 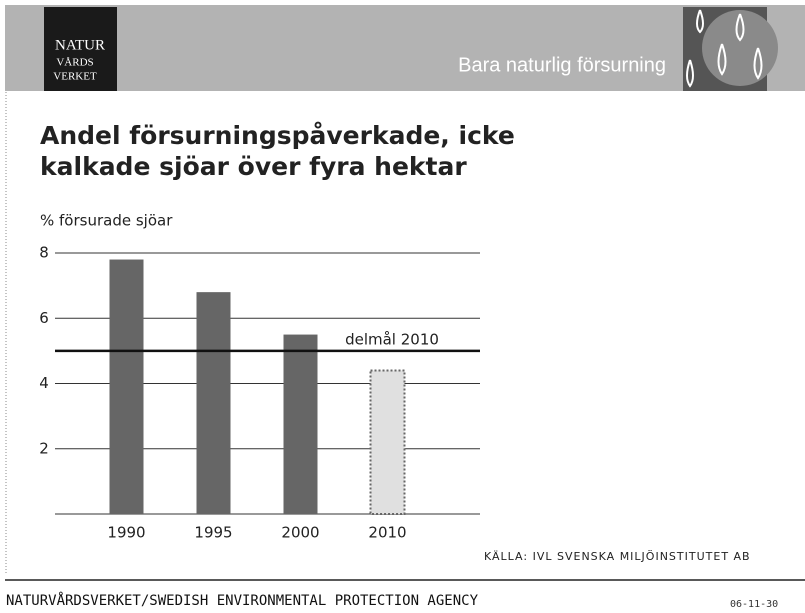 I want to click on source: KÄLLA: IVL SVENSKA MILJÖINSTITUTET AB, so click(x=617, y=556).